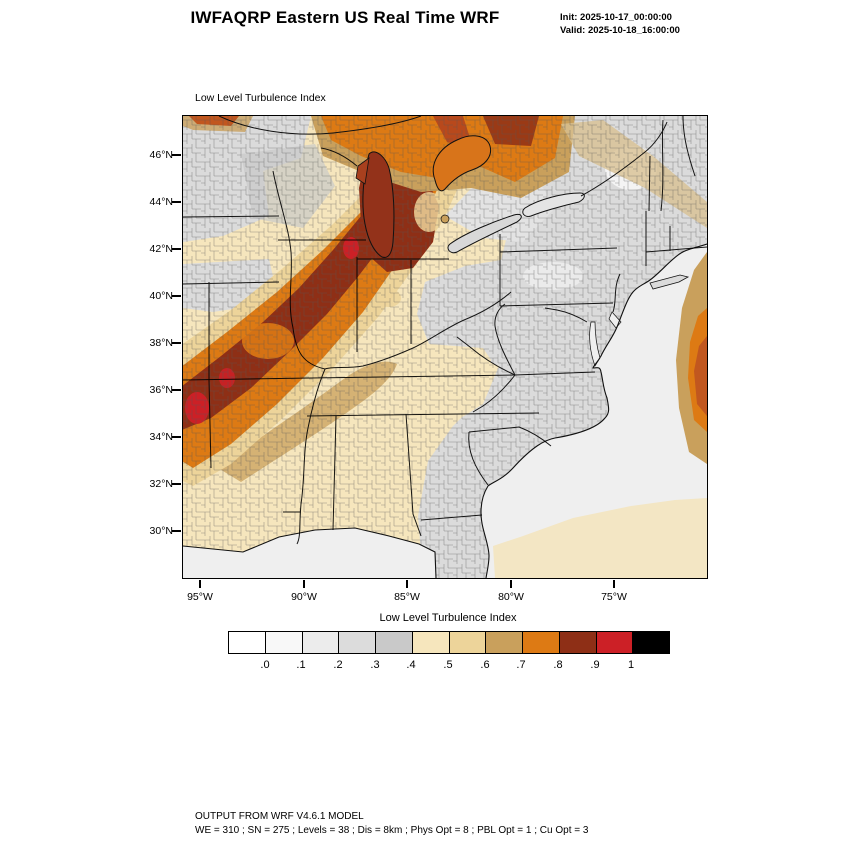 Image resolution: width=850 pixels, height=850 pixels. What do you see at coordinates (161, 202) in the screenshot?
I see `lat-tick-label: 44°N` at bounding box center [161, 202].